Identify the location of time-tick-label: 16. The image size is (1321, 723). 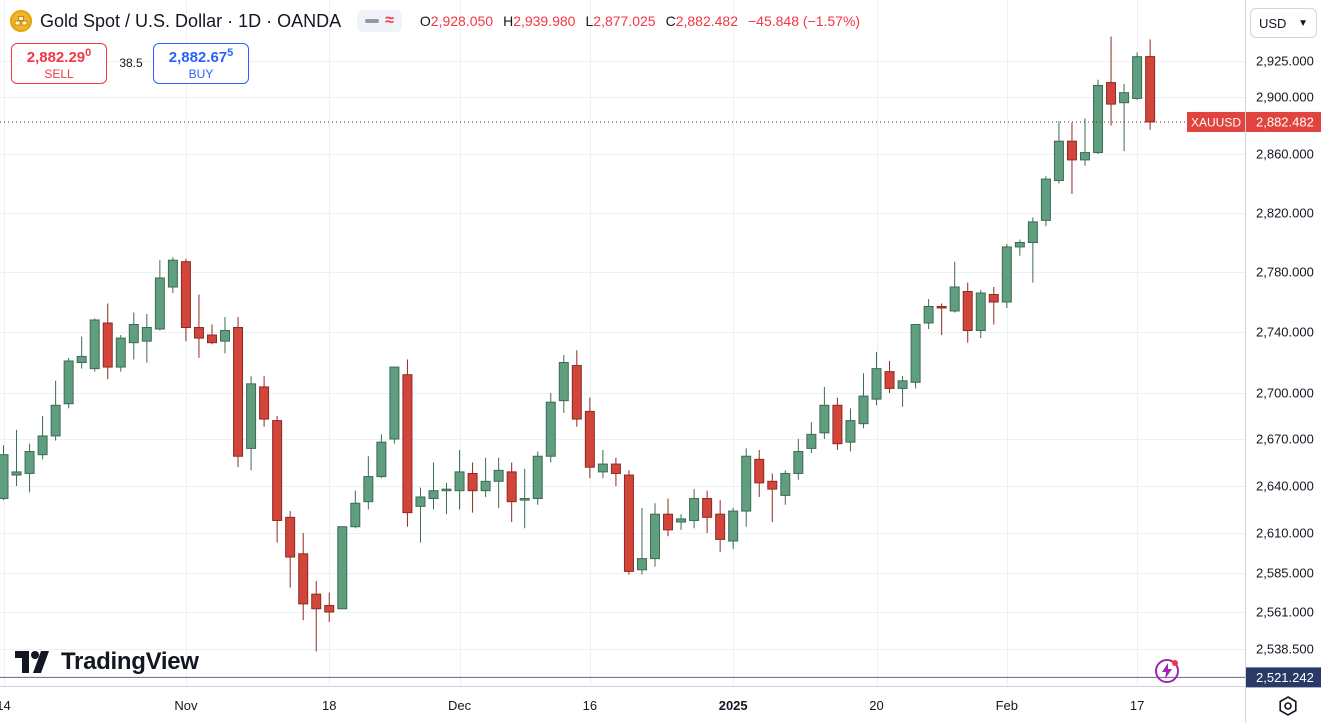
(590, 705).